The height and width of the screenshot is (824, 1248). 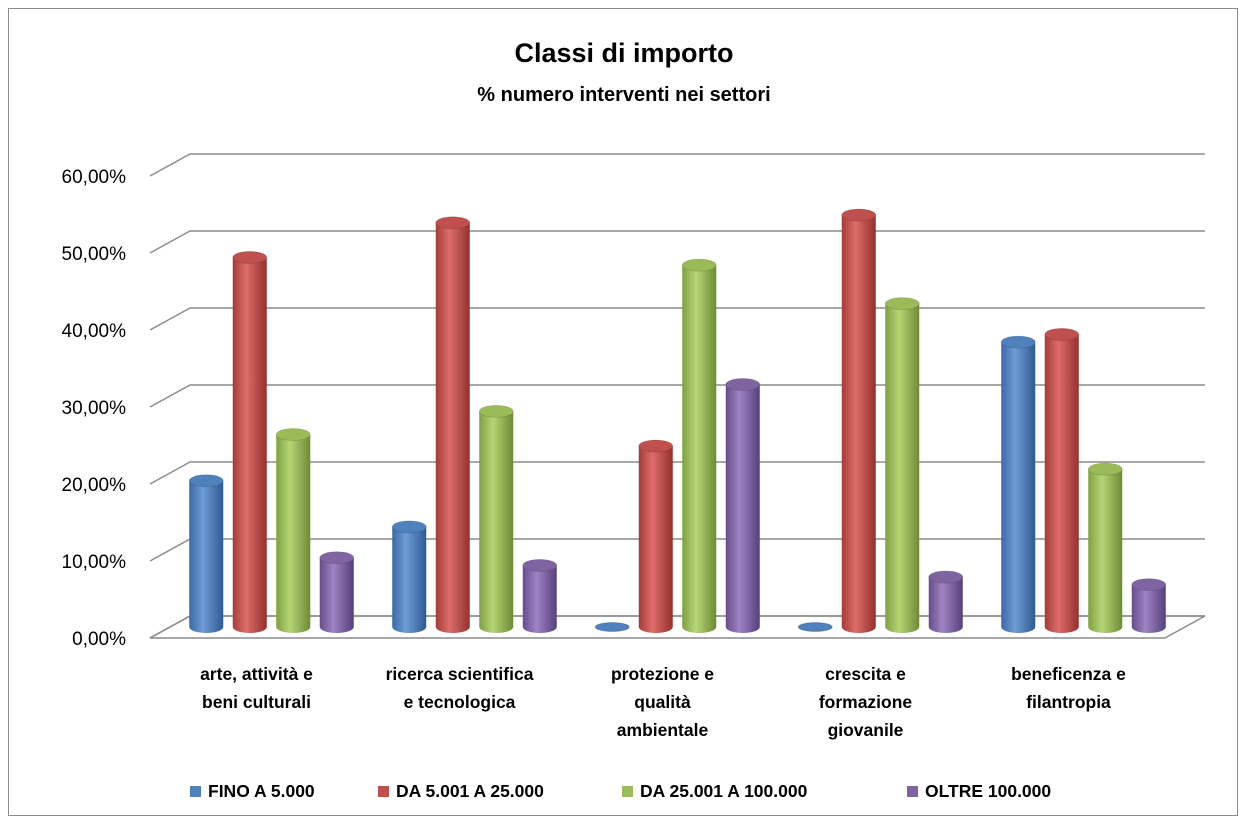 I want to click on y-tick-label: 60,00%, so click(x=94, y=177).